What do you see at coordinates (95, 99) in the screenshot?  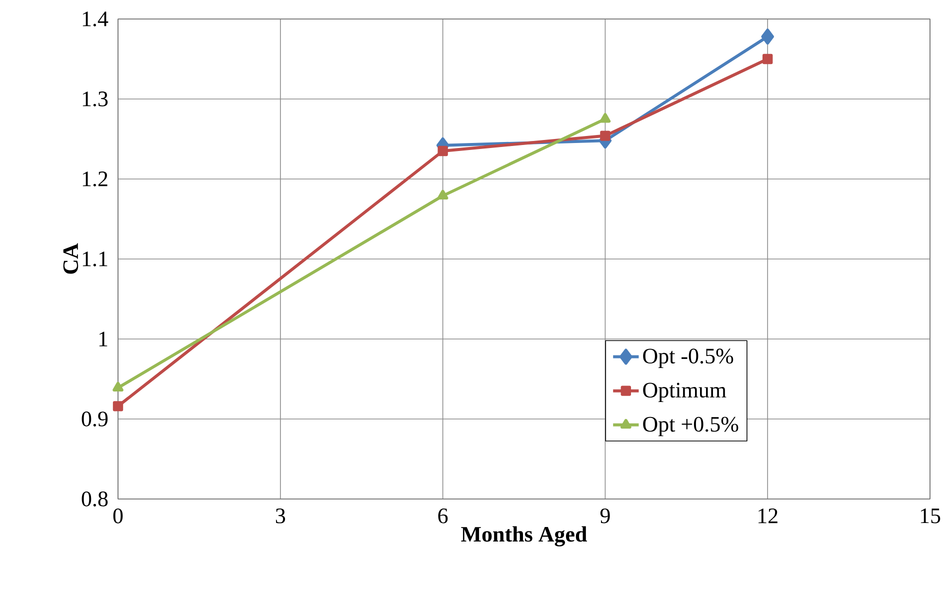 I see `y-tick-label: 1.3` at bounding box center [95, 99].